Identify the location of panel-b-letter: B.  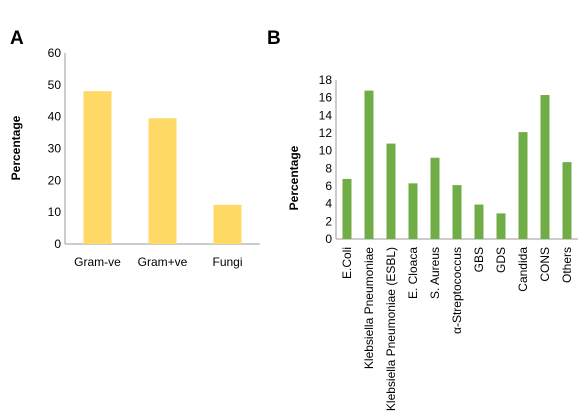
(274, 38).